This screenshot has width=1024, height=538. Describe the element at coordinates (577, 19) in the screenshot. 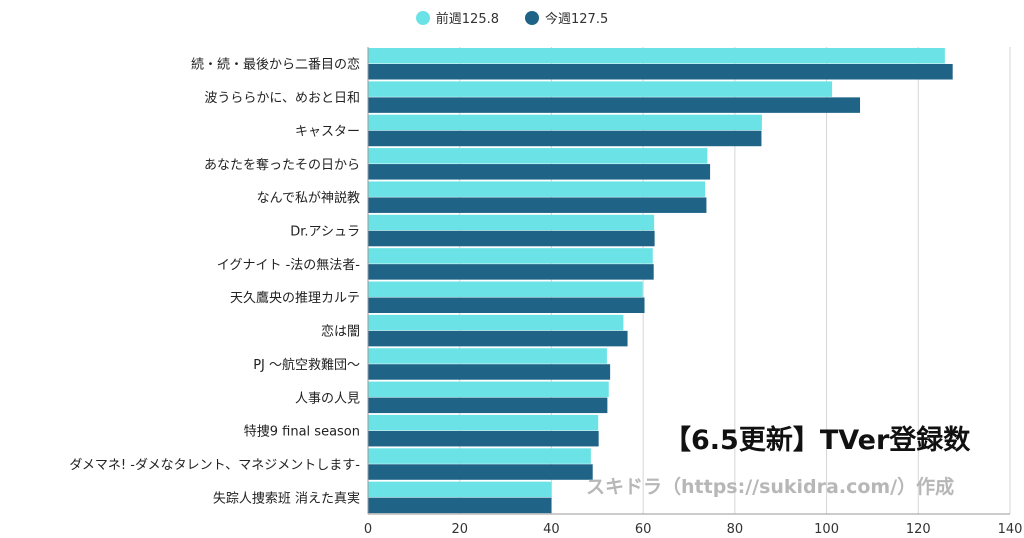

I see `legend-label-current: 今週127.5` at that location.